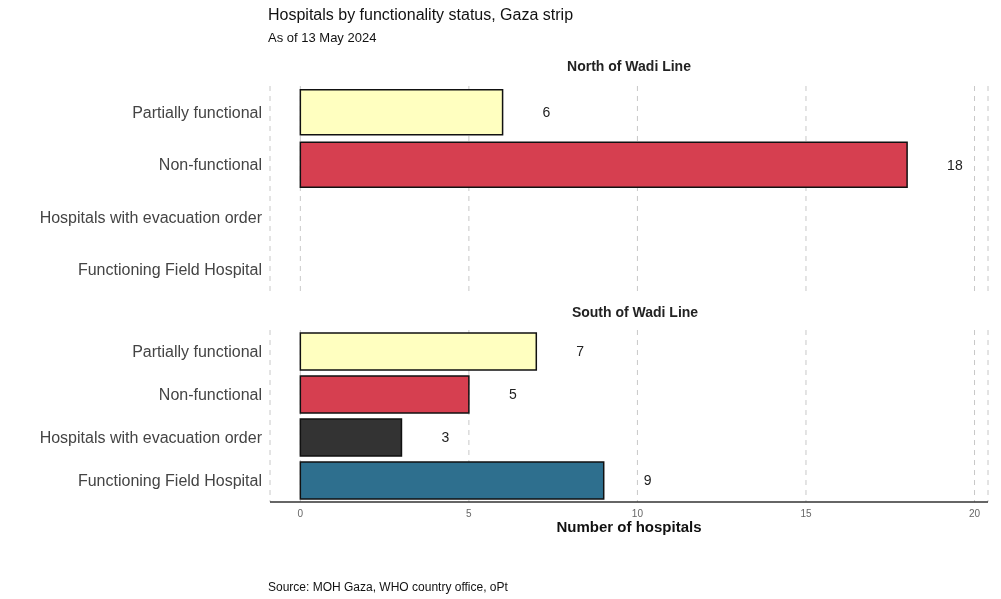 The image size is (1001, 599). What do you see at coordinates (445, 437) in the screenshot?
I see `data-label: 3` at bounding box center [445, 437].